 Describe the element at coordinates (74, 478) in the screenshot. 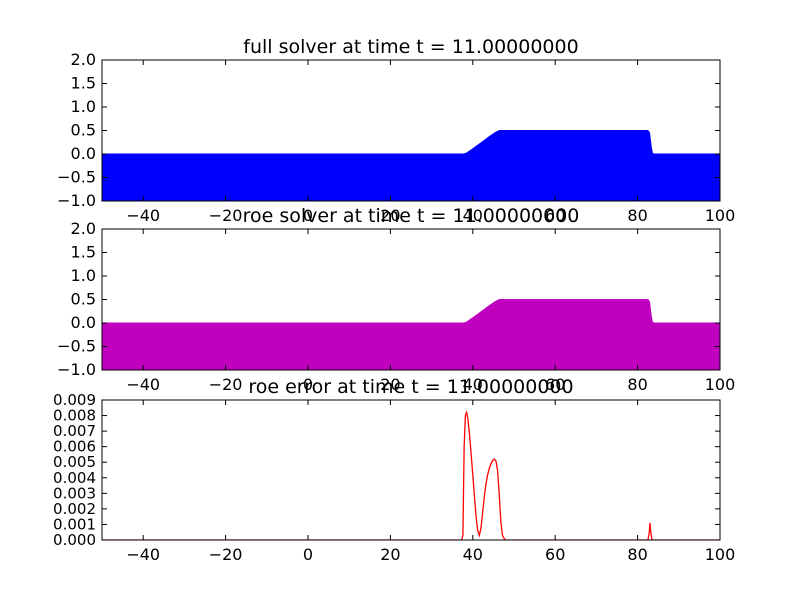

I see `y-tick-label: 0.004` at that location.